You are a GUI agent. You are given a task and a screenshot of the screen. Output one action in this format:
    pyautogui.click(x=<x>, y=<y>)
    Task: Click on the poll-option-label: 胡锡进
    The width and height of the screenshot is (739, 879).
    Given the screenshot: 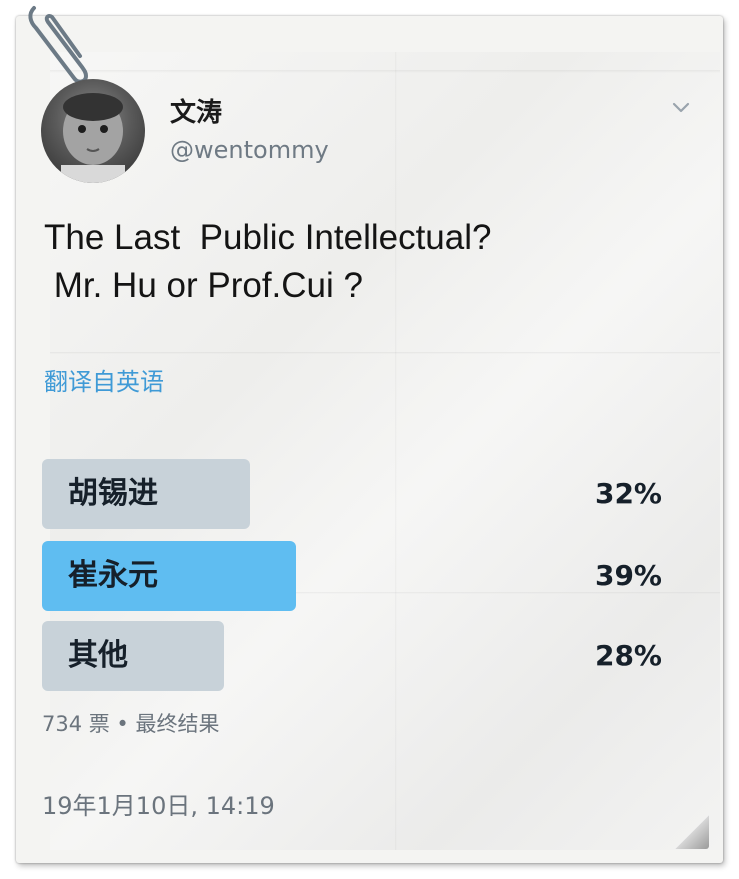 What is the action you would take?
    pyautogui.click(x=113, y=493)
    